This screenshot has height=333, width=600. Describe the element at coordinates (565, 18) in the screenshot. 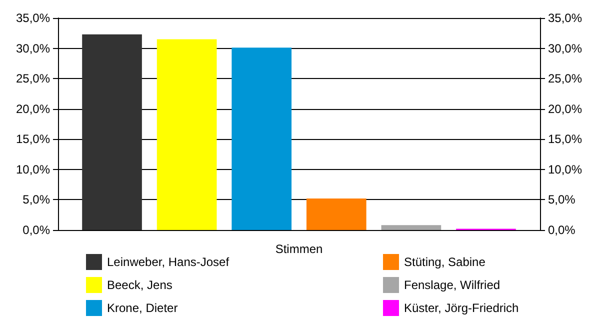

I see `y2-tick-label: 35,0%` at that location.